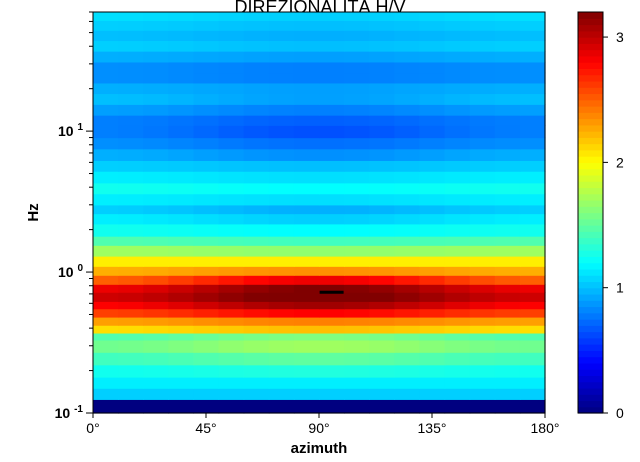 This screenshot has height=462, width=640. I want to click on colorbar-tick-label: 0, so click(620, 413).